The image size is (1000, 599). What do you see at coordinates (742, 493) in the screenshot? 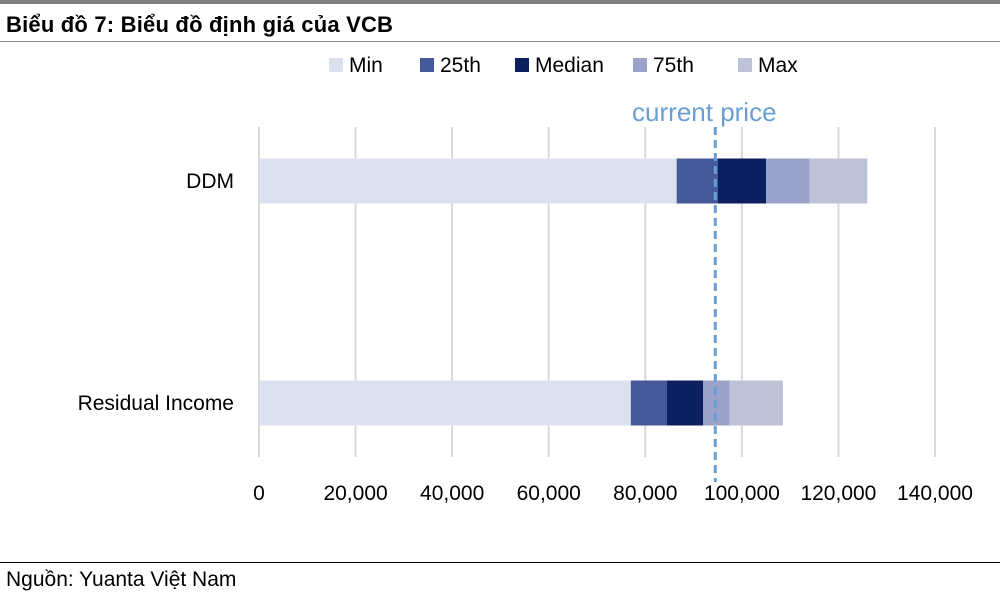
I see `x-tick-label-5: 100,000` at bounding box center [742, 493].